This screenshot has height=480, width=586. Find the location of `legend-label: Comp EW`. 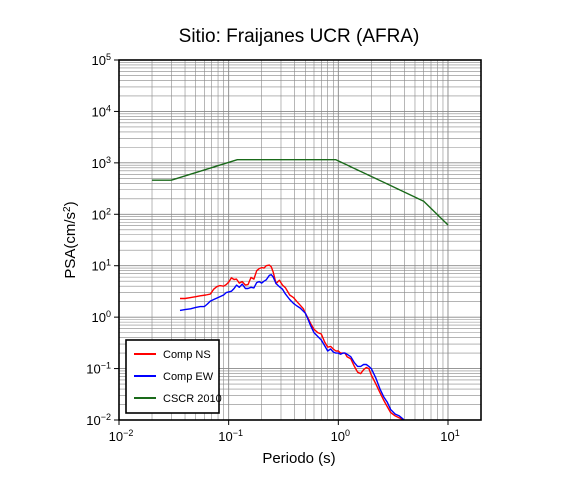

legend-label: Comp EW is located at coordinates (188, 377).